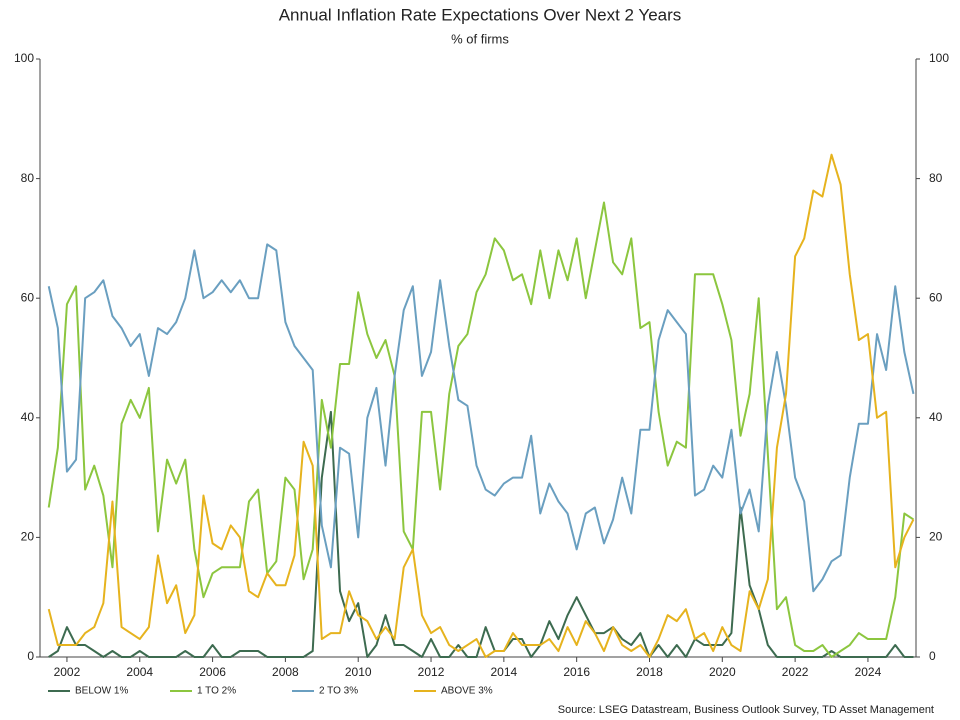  I want to click on y-tick-label: 80, so click(28, 178).